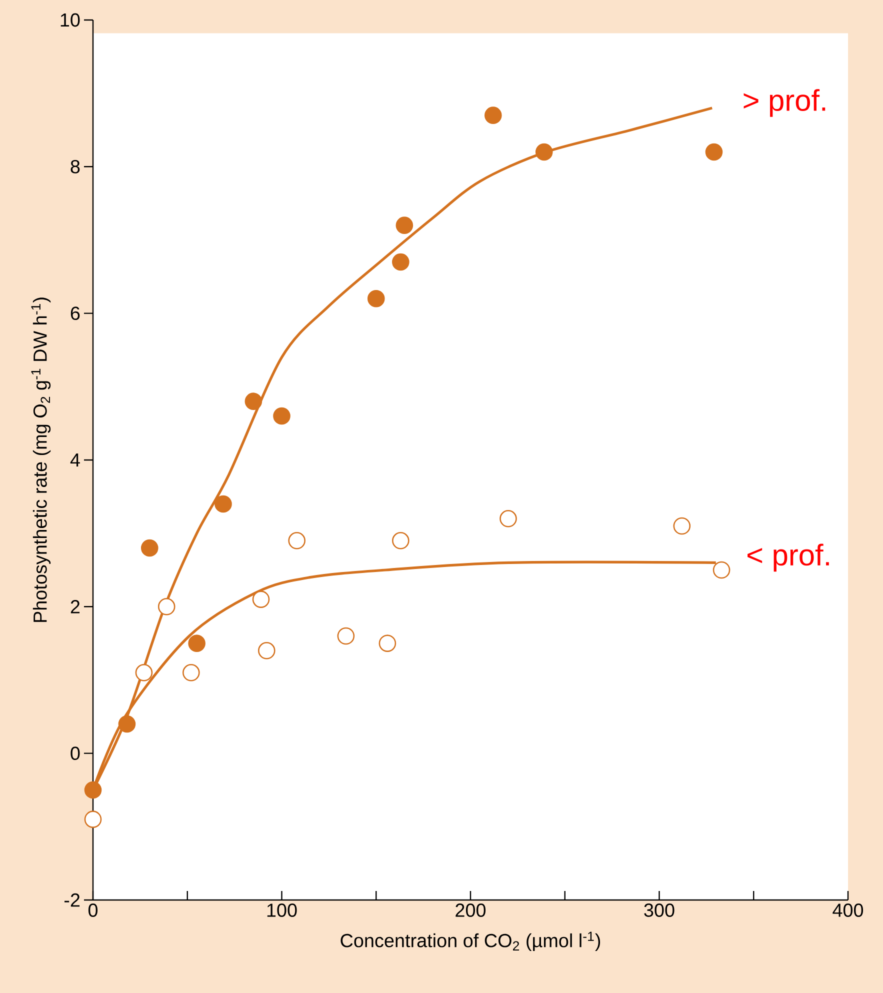 The height and width of the screenshot is (993, 883). I want to click on y-tick-label: 6, so click(75, 313).